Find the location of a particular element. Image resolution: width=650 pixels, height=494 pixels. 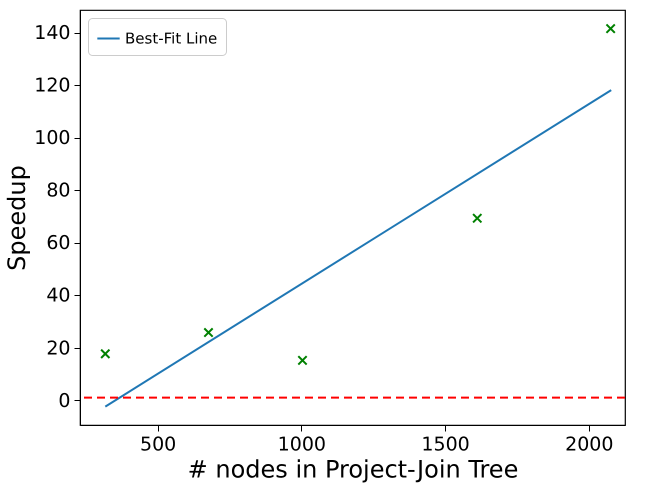

y-tick-label: 80 is located at coordinates (58, 191).